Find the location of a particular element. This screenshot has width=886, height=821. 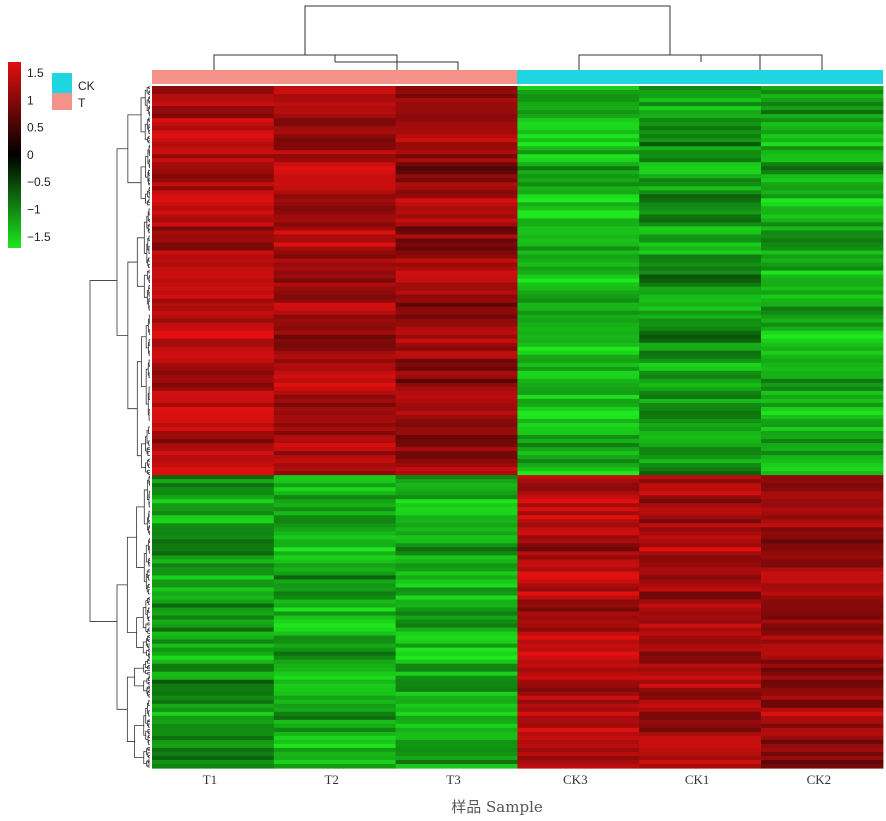

row-dendrogram is located at coordinates (119, 427).